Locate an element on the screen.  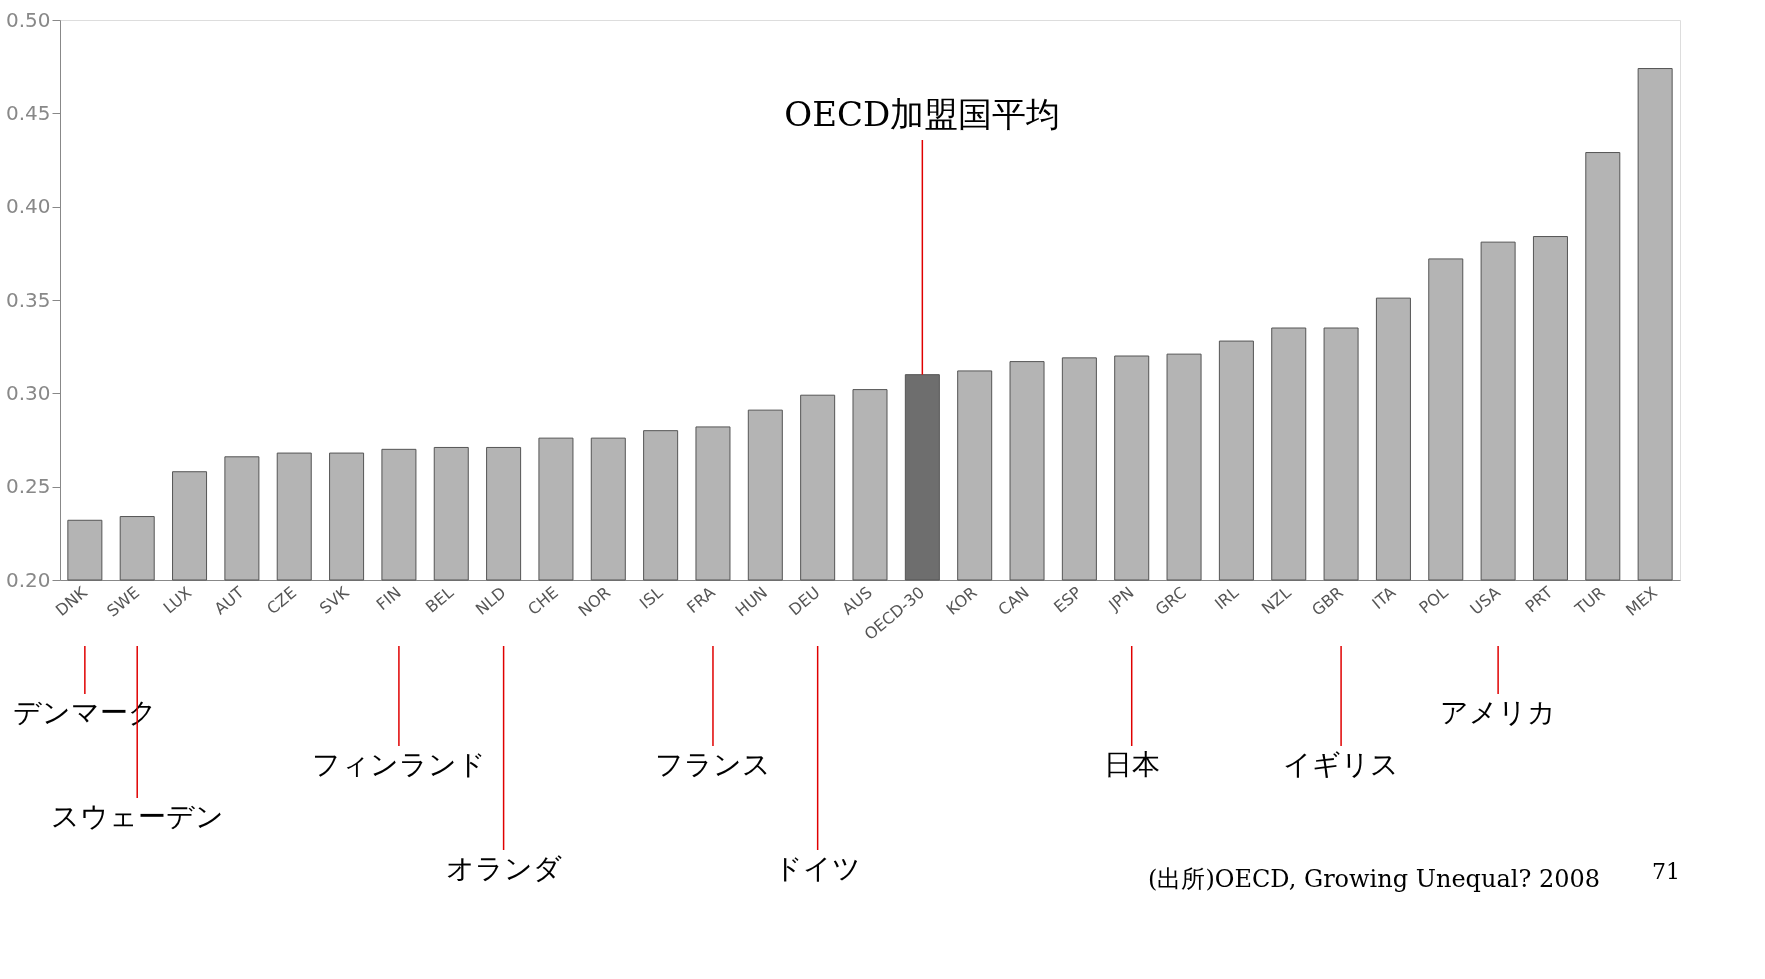
x-tick-label: NLD is located at coordinates (490, 600).